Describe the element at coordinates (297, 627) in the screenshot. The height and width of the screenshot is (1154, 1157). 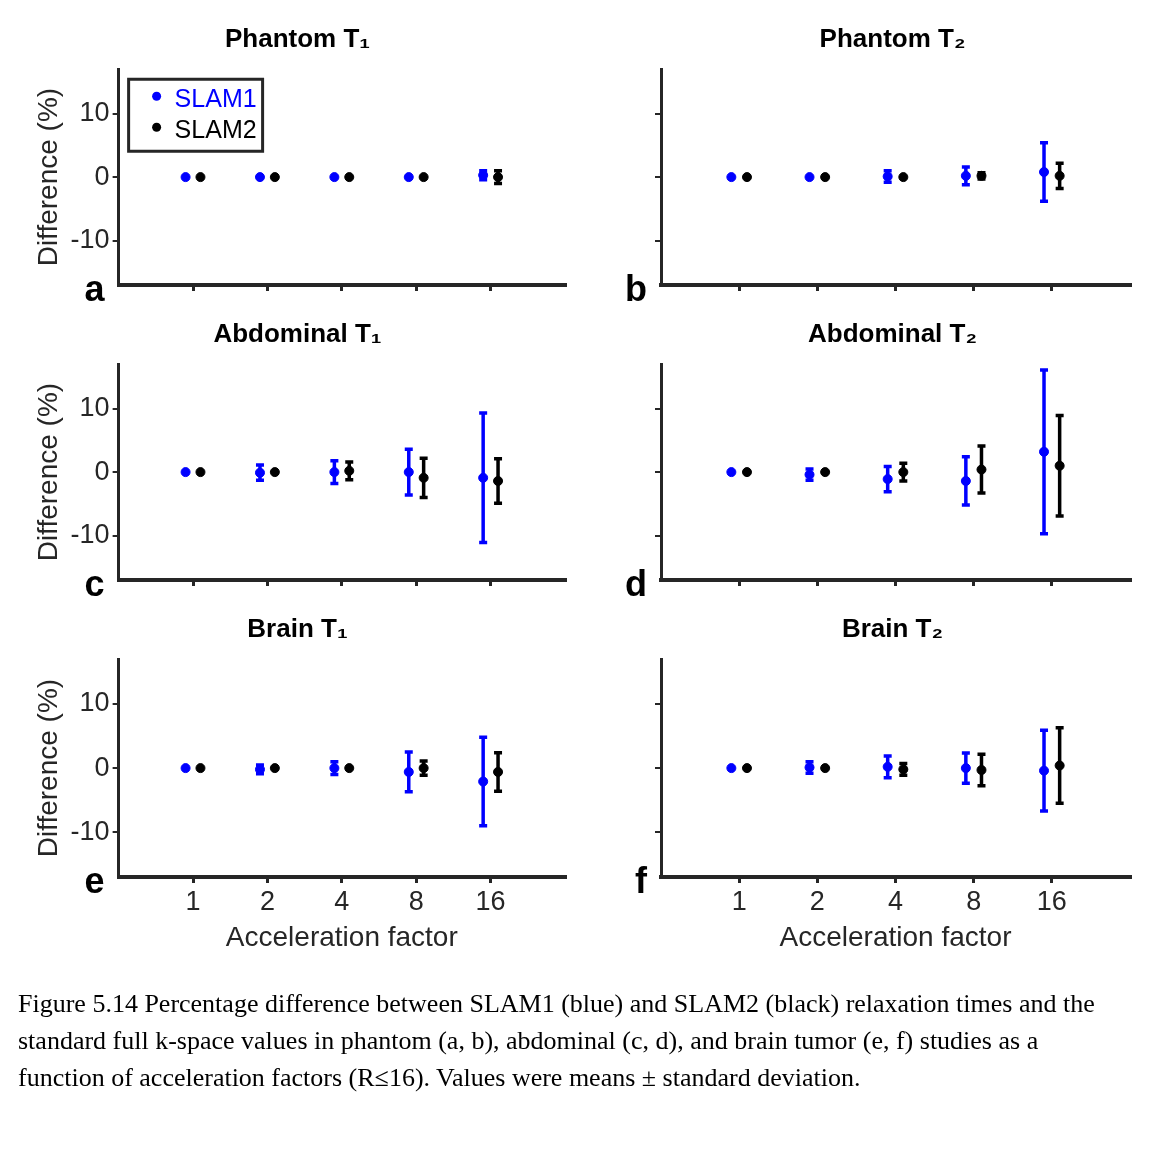
I see `chart-title: Brain T₁` at that location.